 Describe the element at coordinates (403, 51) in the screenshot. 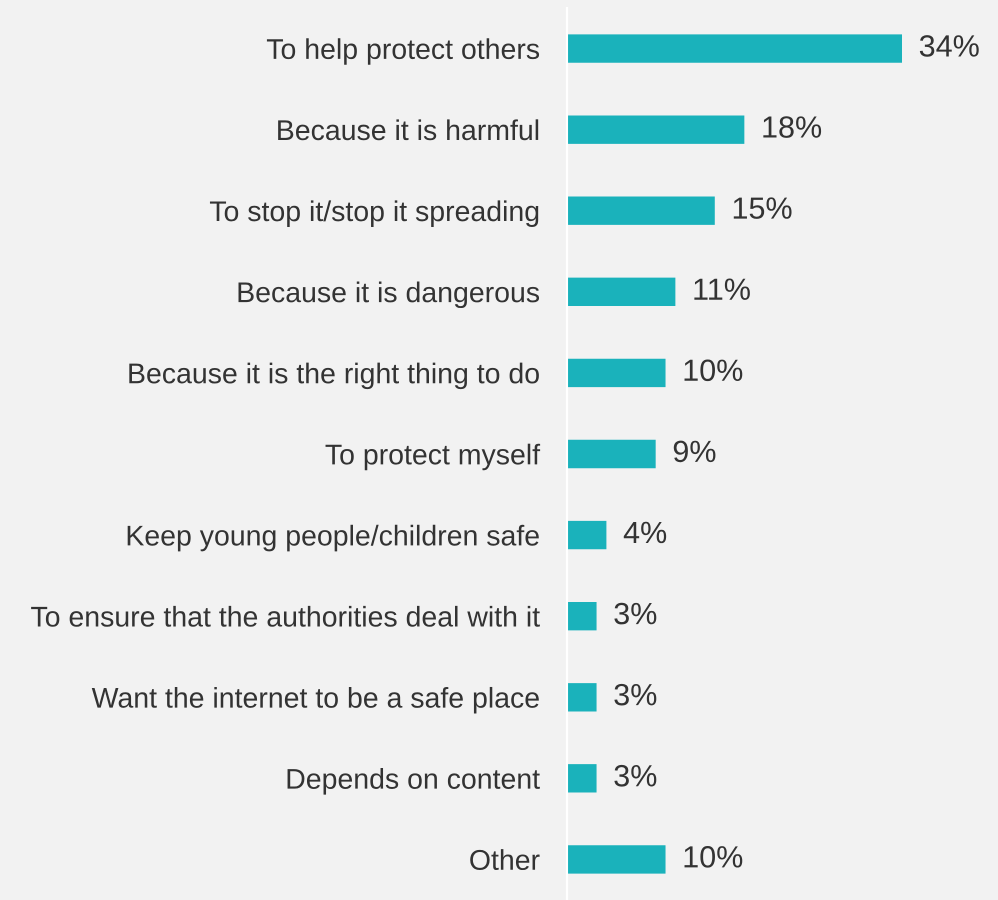

I see `y-tick-label: To help protect others` at that location.